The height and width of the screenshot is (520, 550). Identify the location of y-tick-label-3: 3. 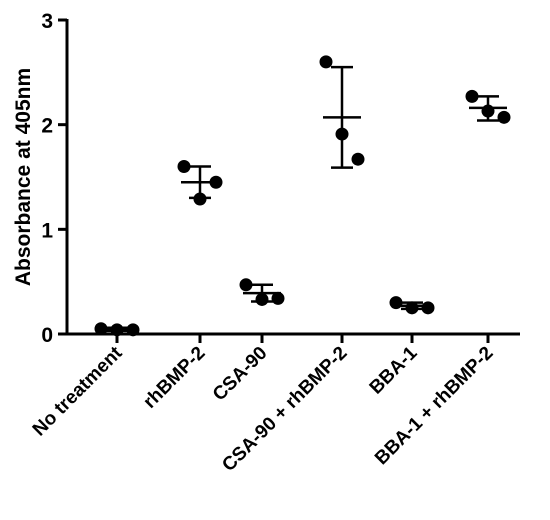
(47, 21).